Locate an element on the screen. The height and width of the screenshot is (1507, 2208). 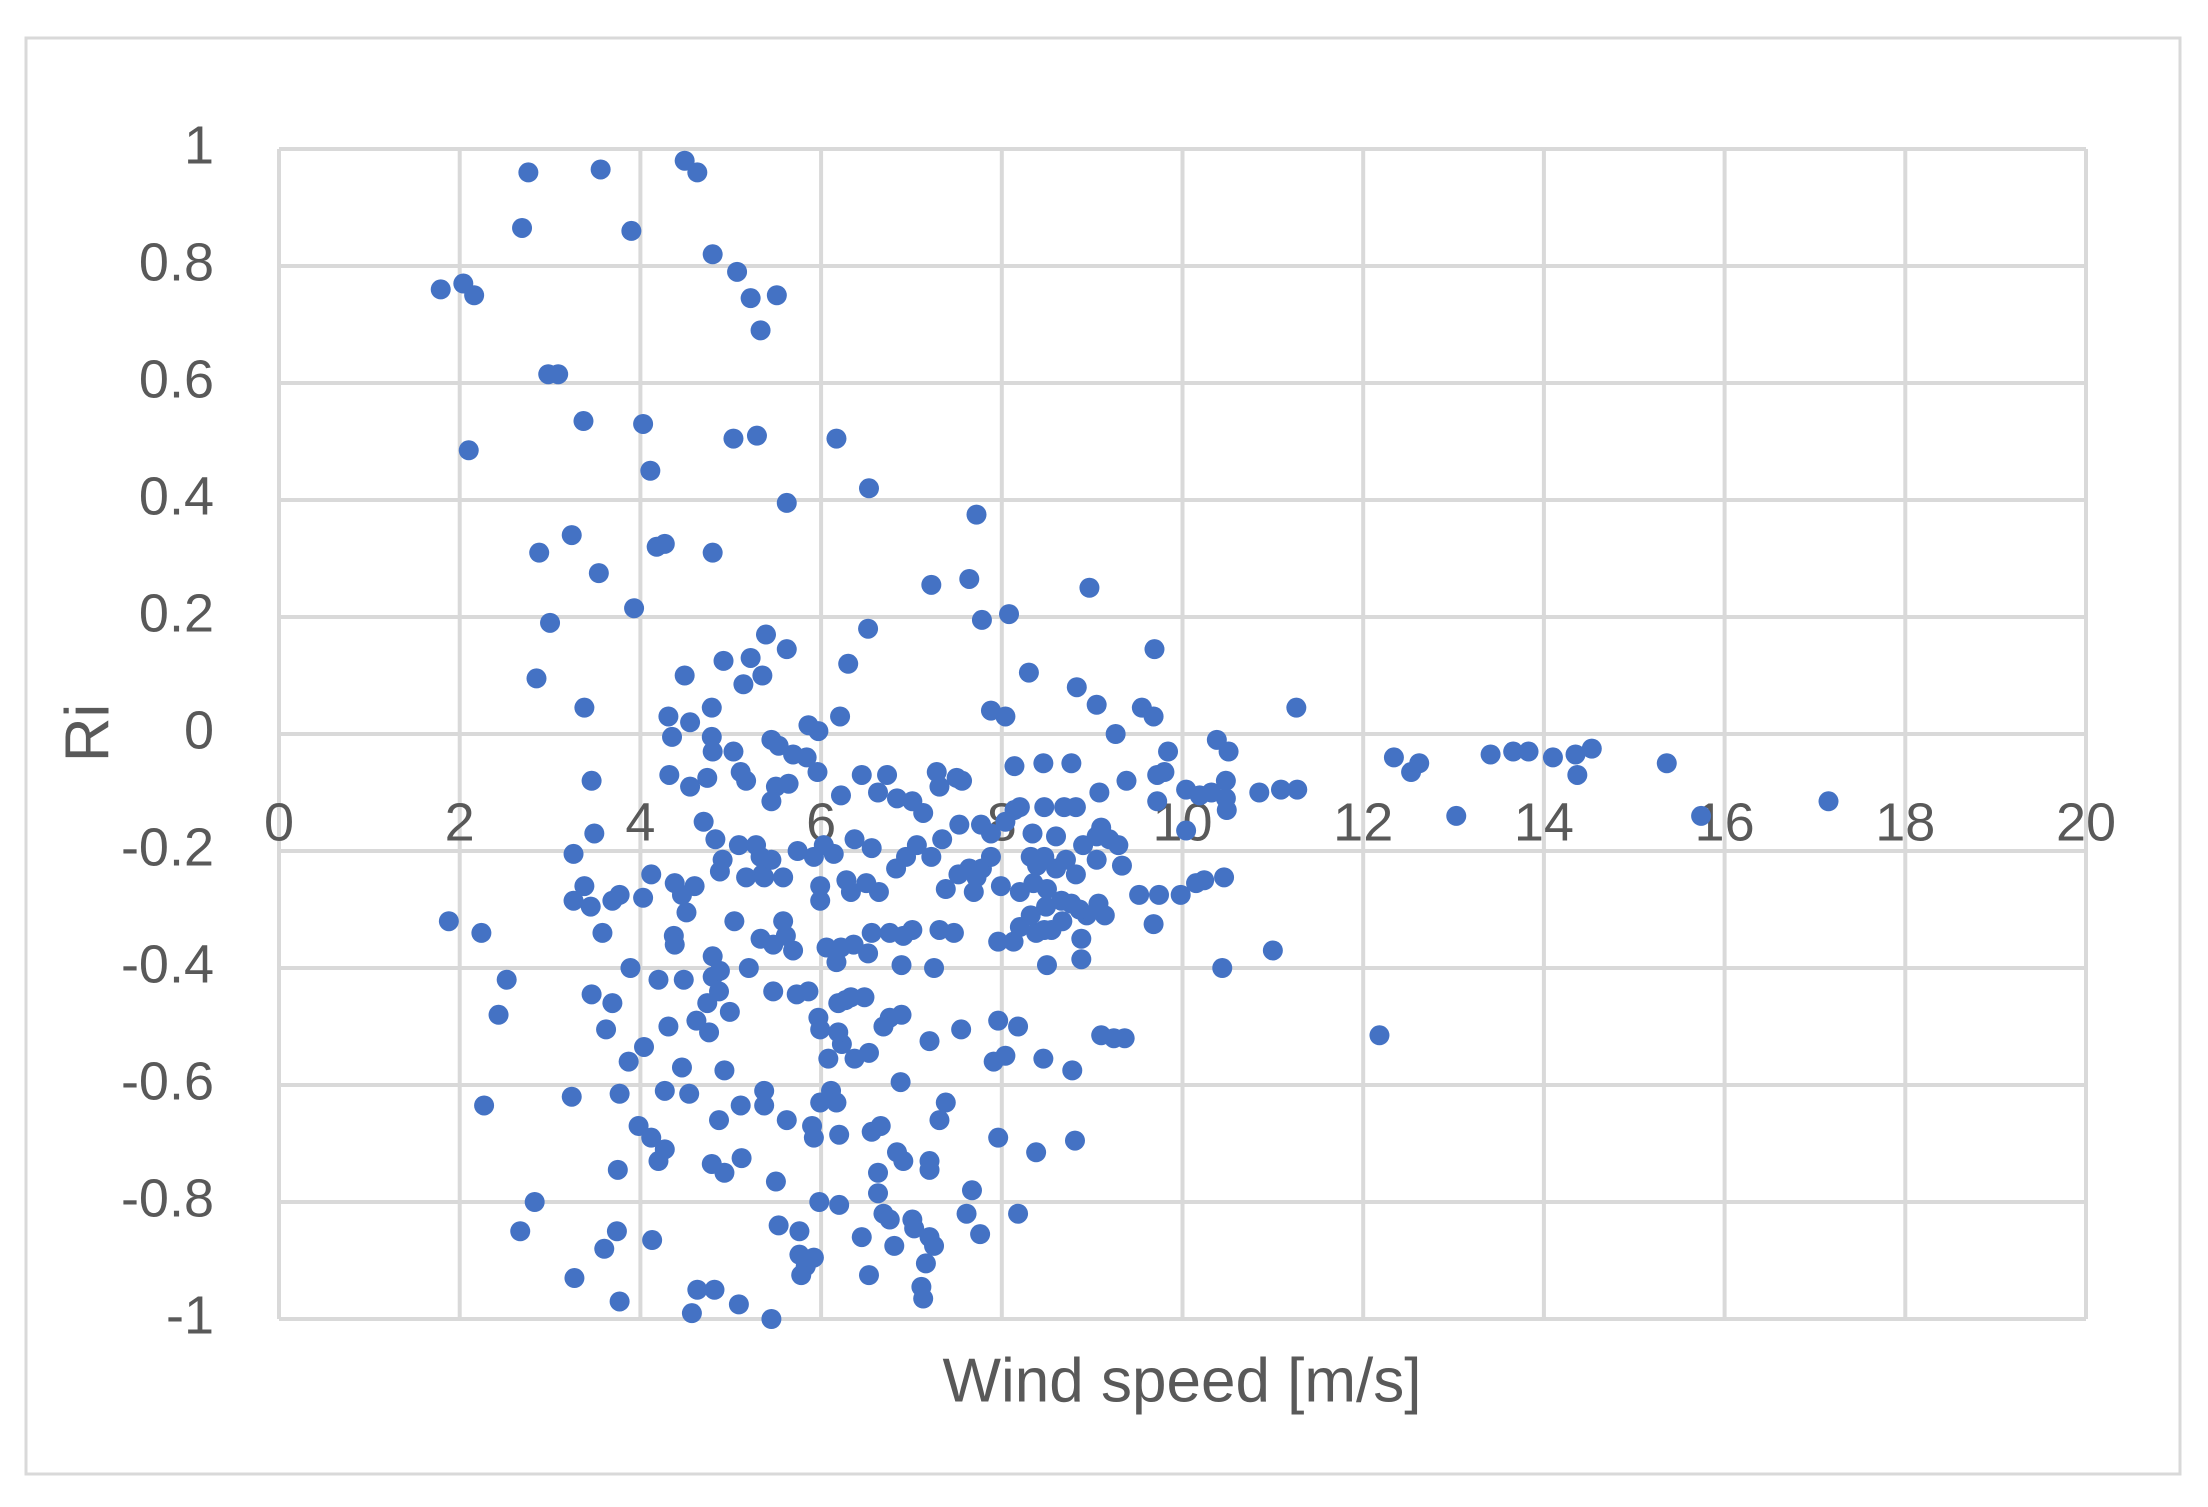
y-axis-title: Ri is located at coordinates (87, 733).